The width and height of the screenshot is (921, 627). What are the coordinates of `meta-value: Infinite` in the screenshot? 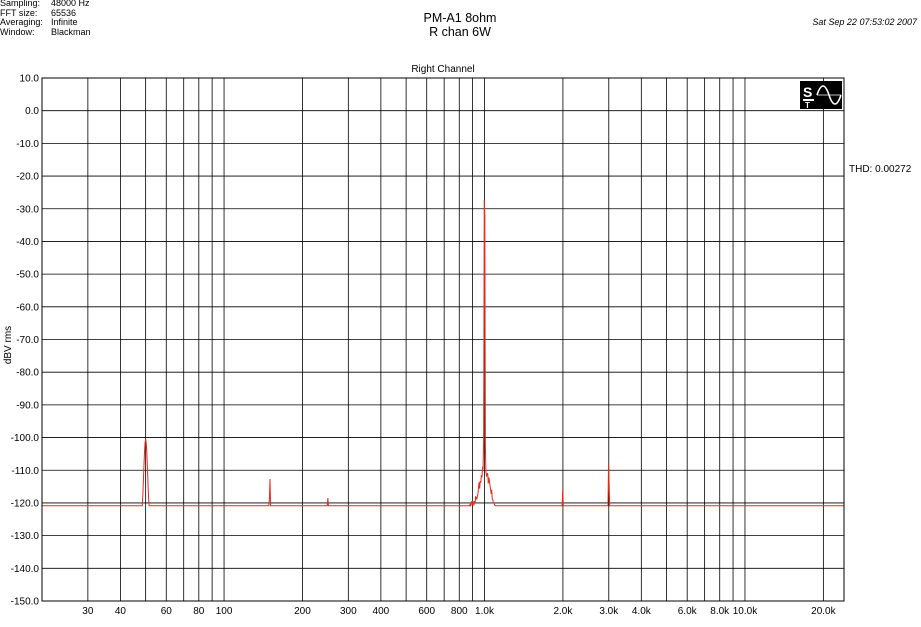 It's located at (64, 22).